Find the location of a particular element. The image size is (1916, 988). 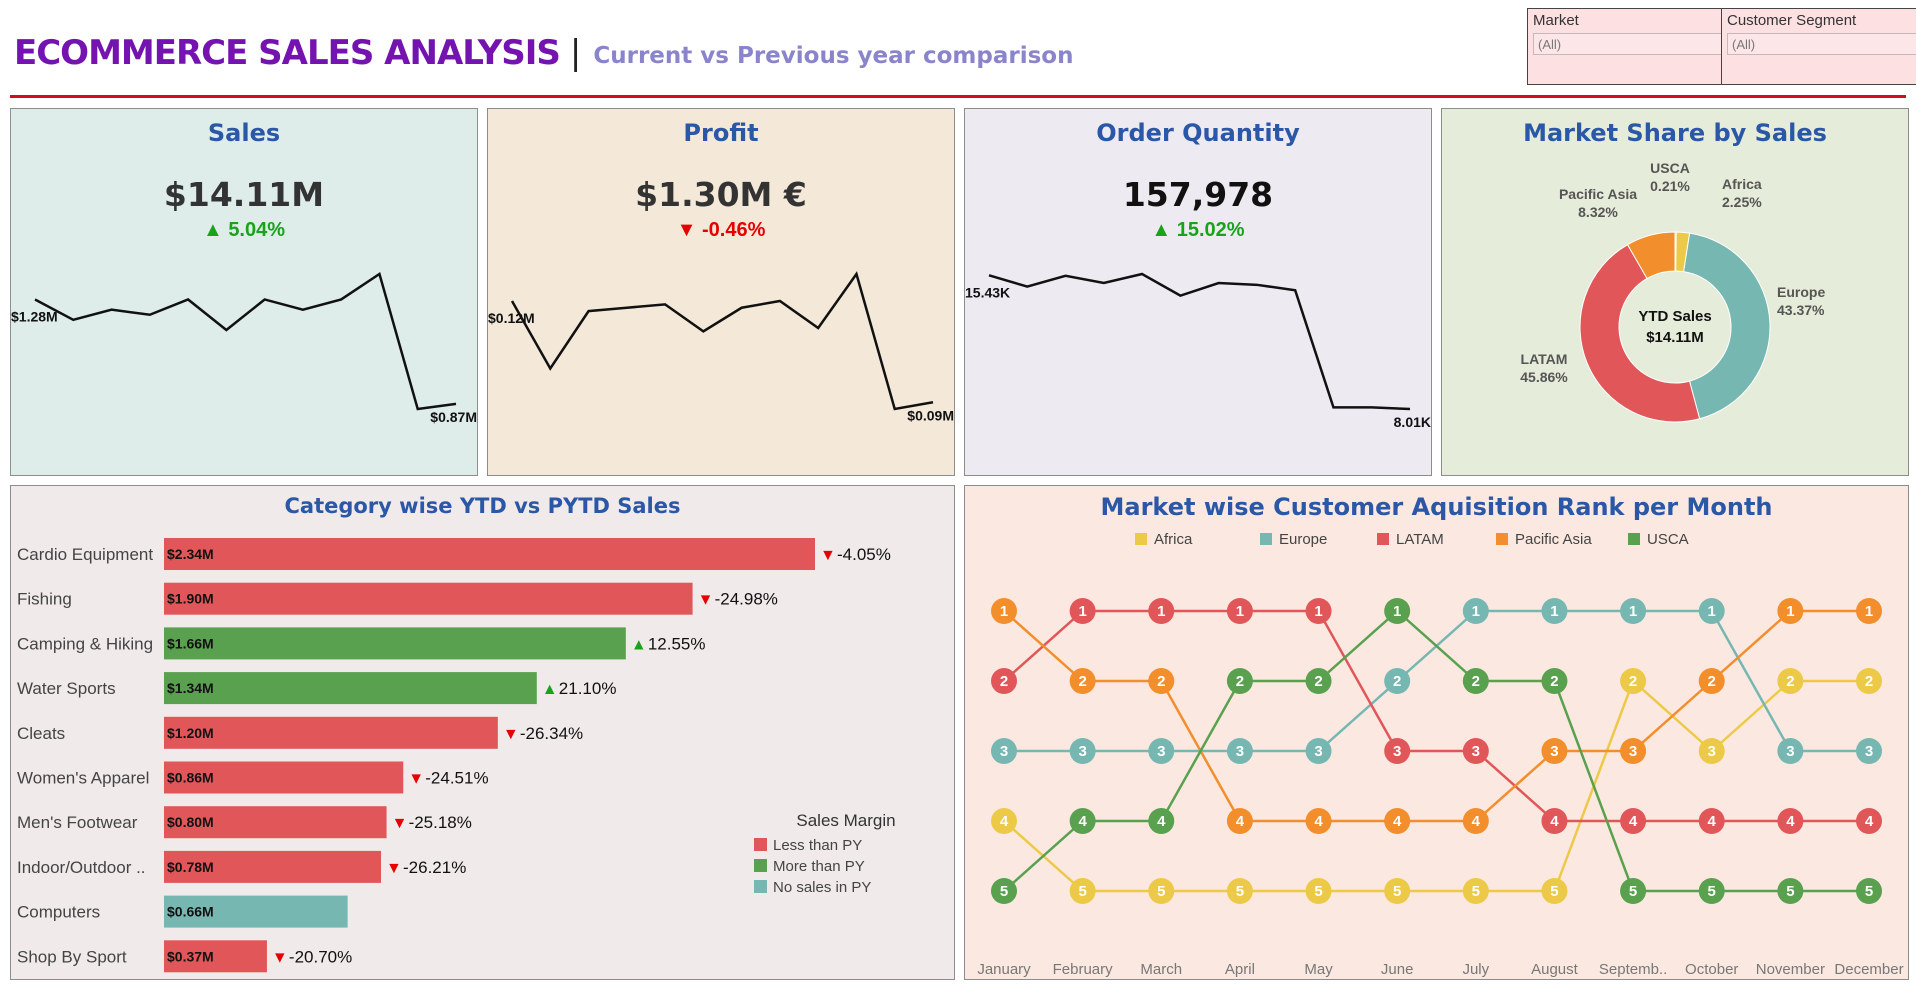

rank-series-line is located at coordinates (1436, 751).